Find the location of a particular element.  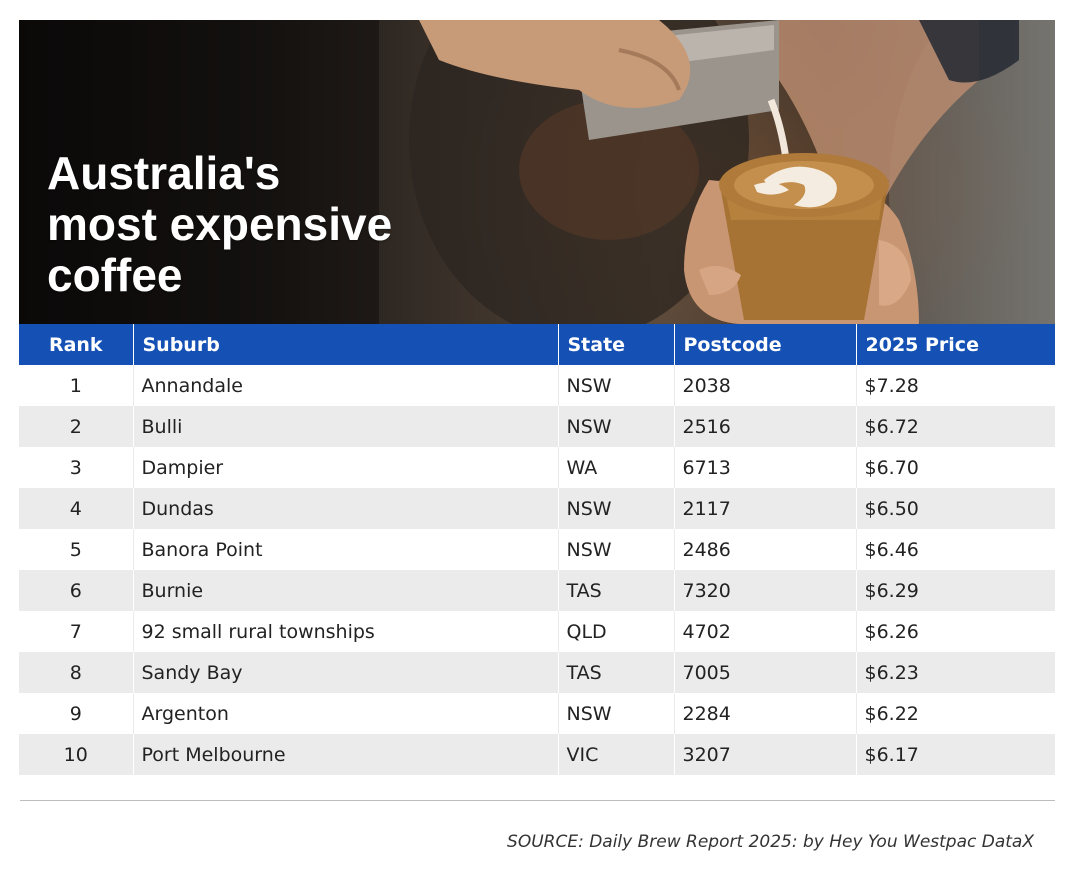

cell-rank: 10 is located at coordinates (76, 754).